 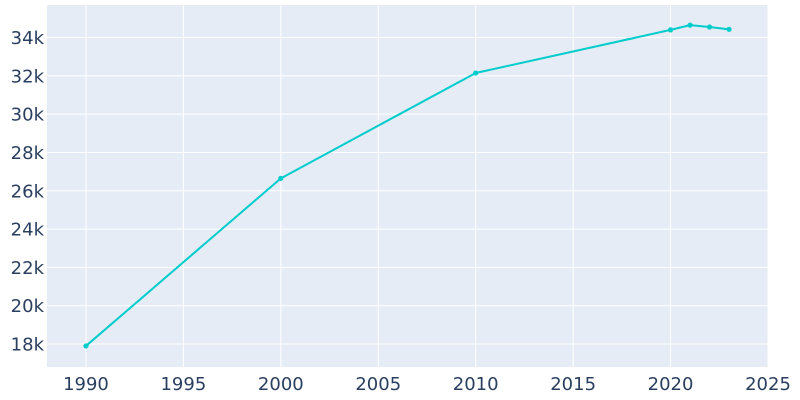 I want to click on y-tick-label: 30k, so click(x=28, y=115).